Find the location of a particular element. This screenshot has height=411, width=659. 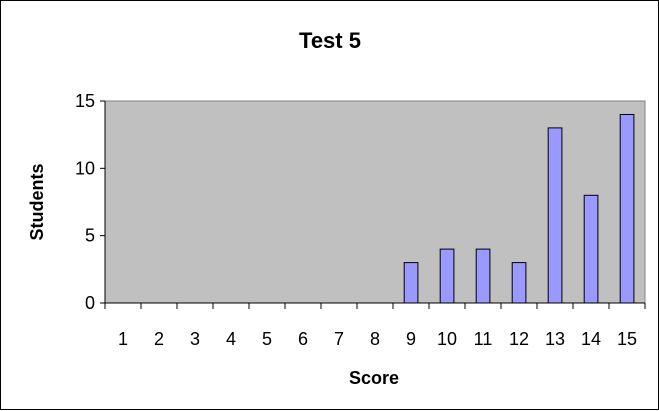

x-tick-label-11: 11 is located at coordinates (483, 339).